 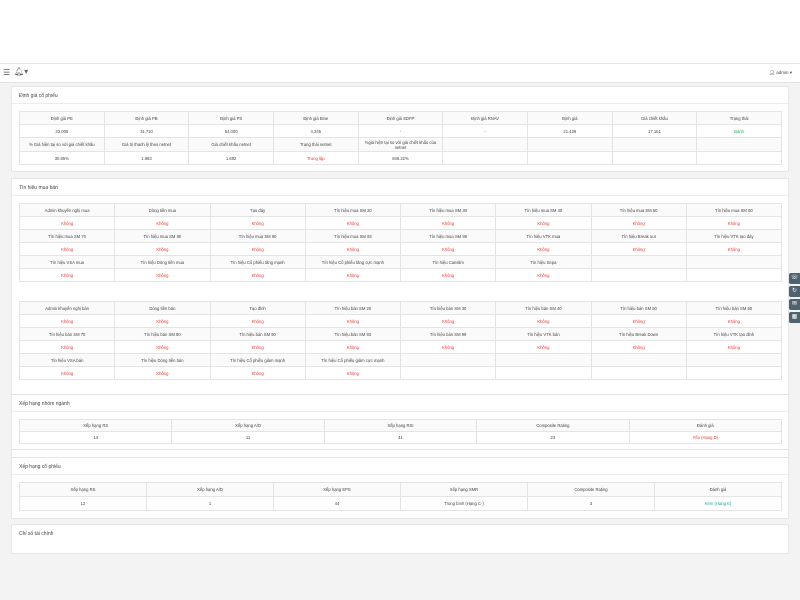 What do you see at coordinates (654, 131) in the screenshot?
I see `table-cell: 17.151` at bounding box center [654, 131].